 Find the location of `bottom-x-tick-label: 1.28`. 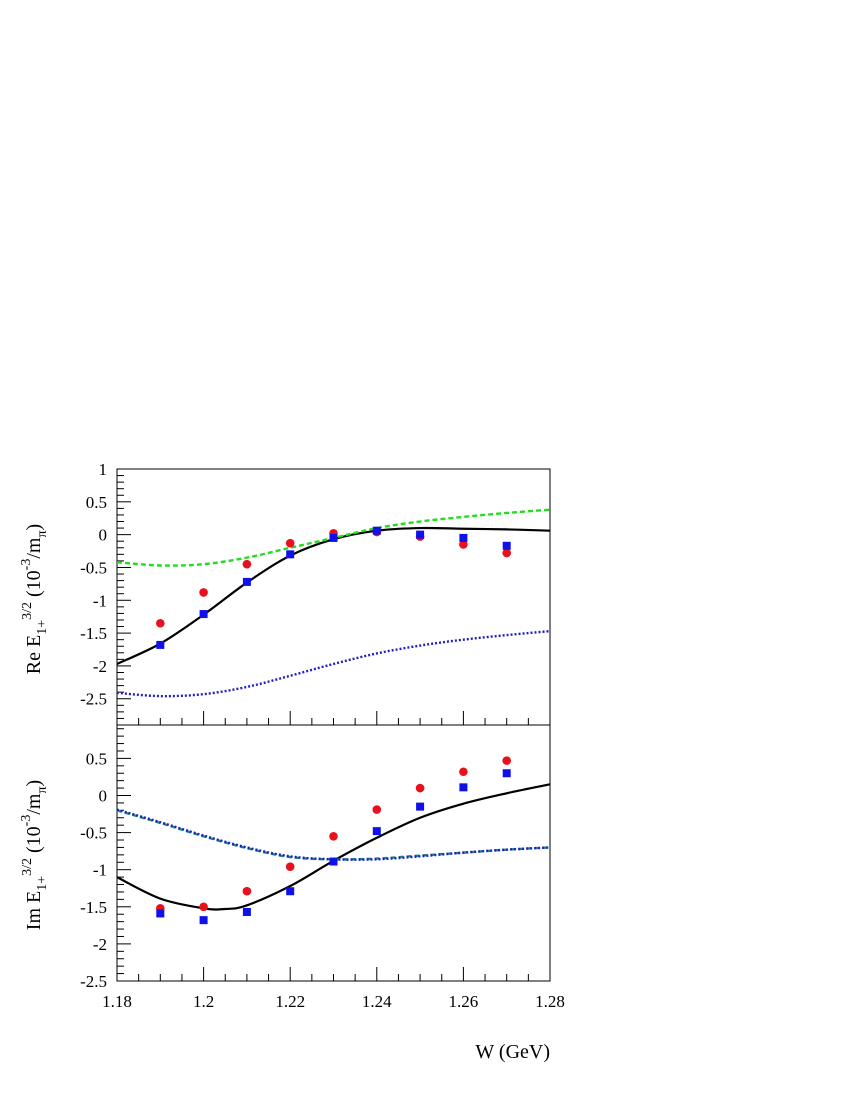

bottom-x-tick-label: 1.28 is located at coordinates (550, 1001).